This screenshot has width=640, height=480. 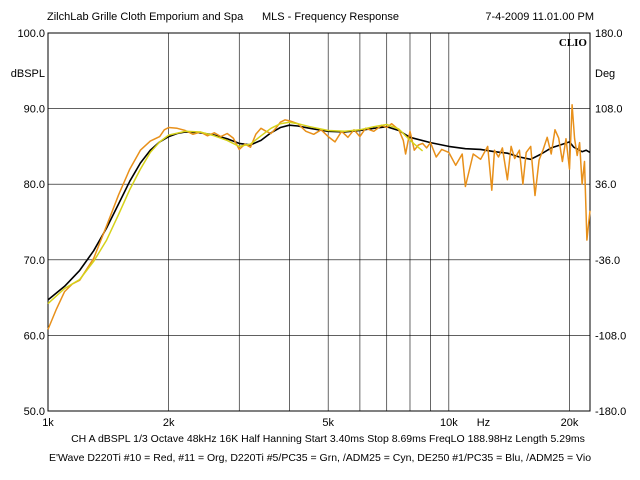 What do you see at coordinates (483, 423) in the screenshot?
I see `x-unit-label: Hz` at bounding box center [483, 423].